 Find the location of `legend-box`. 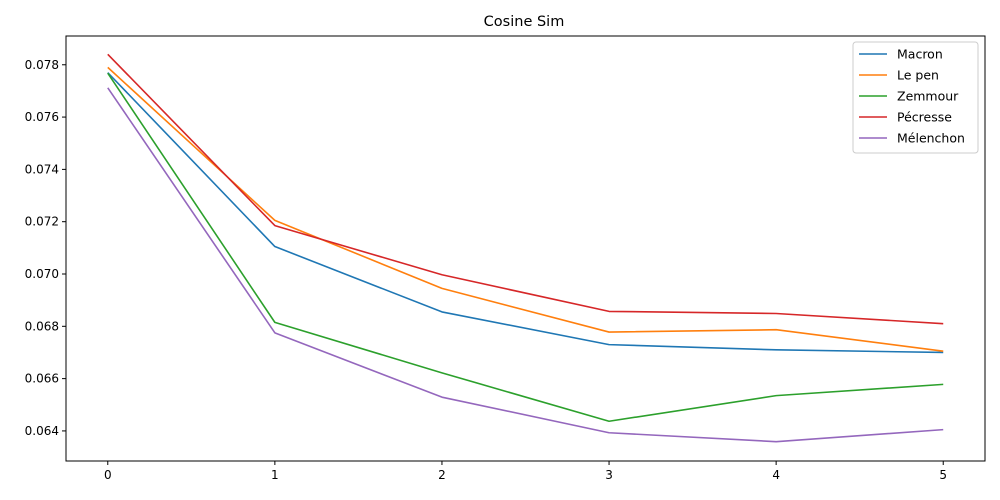

legend-box is located at coordinates (915, 97).